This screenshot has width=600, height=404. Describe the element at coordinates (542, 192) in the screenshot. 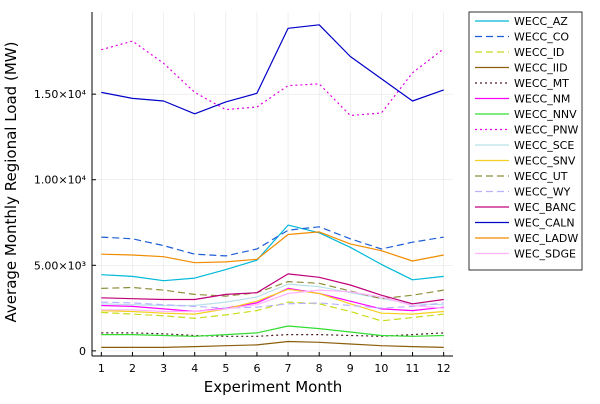

I see `legend-label: WECC_WY` at that location.